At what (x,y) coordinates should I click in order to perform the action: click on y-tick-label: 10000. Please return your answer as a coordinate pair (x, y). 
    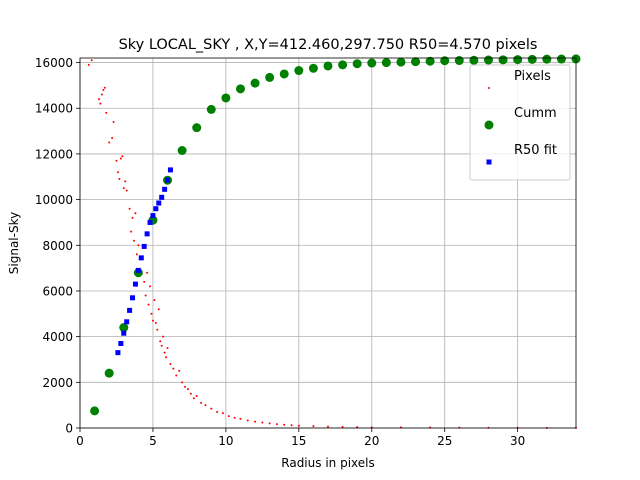
    Looking at the image, I should click on (54, 200).